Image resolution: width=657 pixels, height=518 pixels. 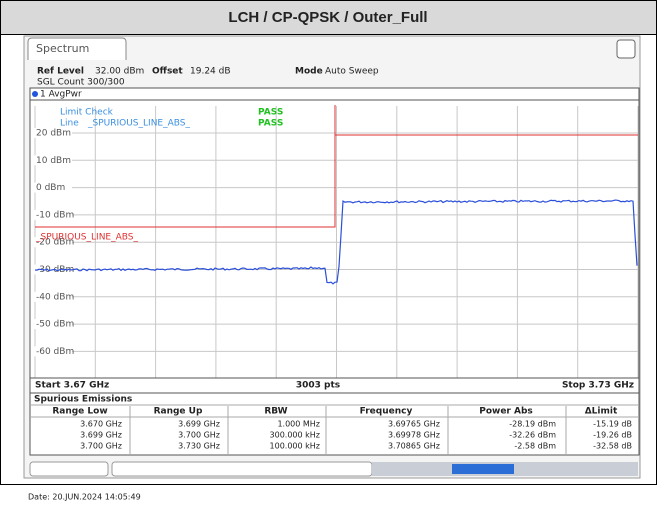 I want to click on table-cell: 300.000 kHz, so click(x=295, y=435).